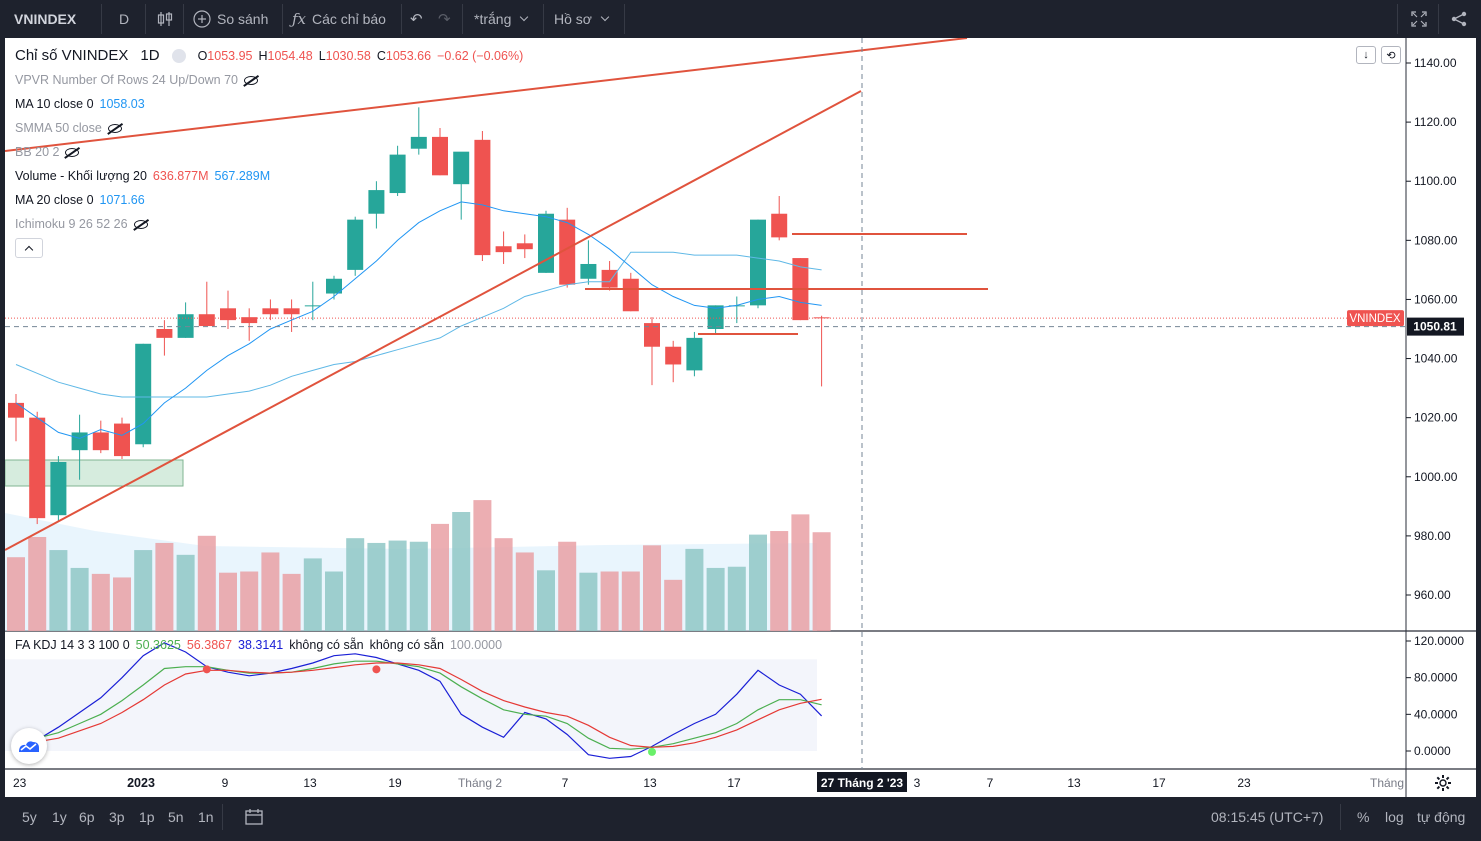 The image size is (1481, 841). What do you see at coordinates (1435, 181) in the screenshot?
I see `price-tick-label: 1100.00` at bounding box center [1435, 181].